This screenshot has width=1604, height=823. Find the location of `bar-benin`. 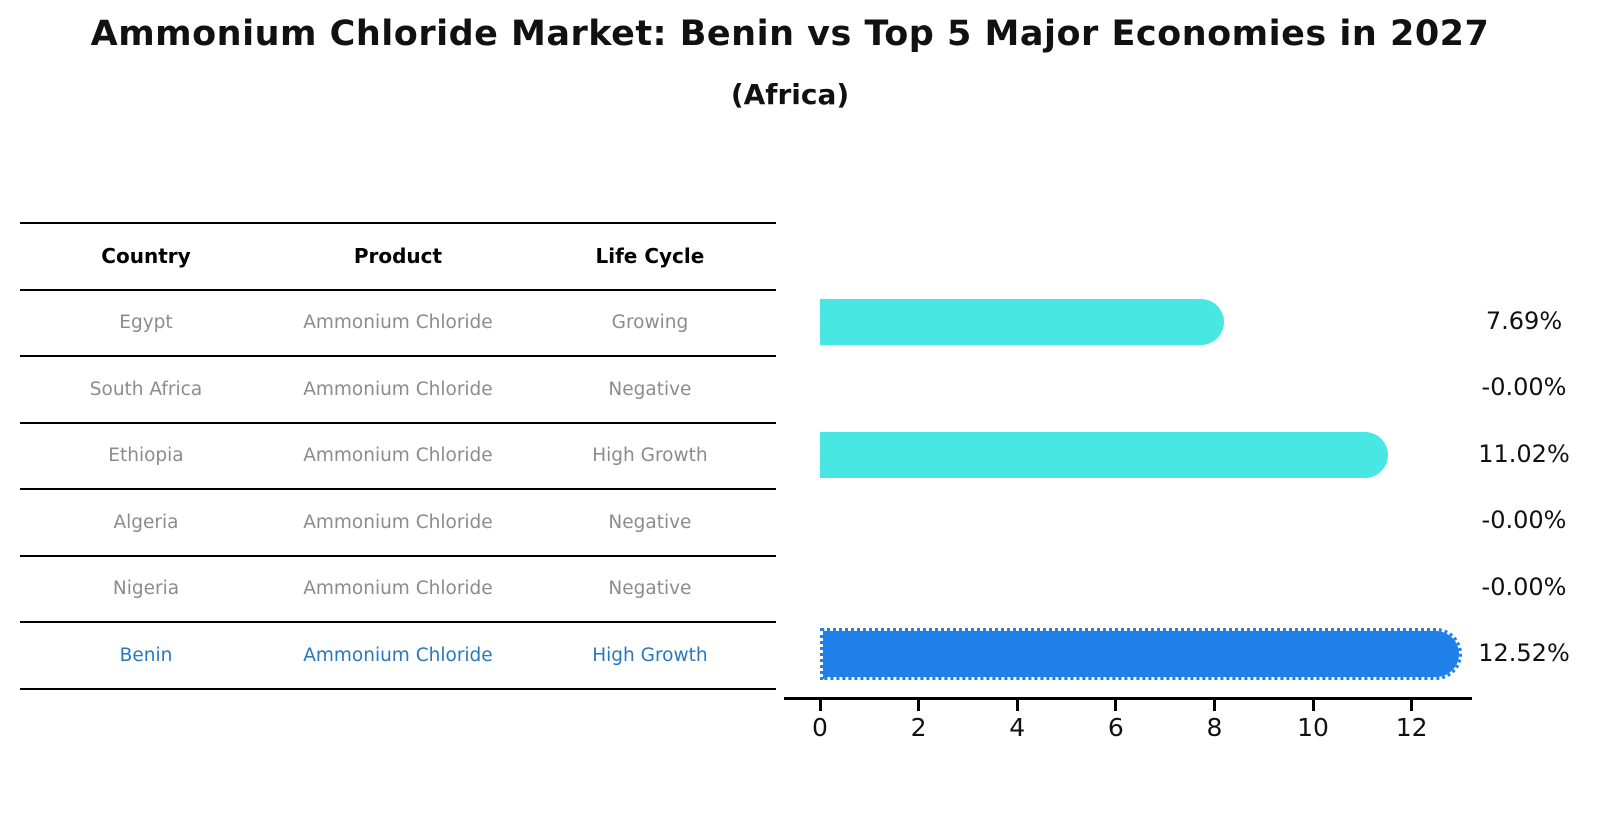

bar-benin is located at coordinates (1141, 654).